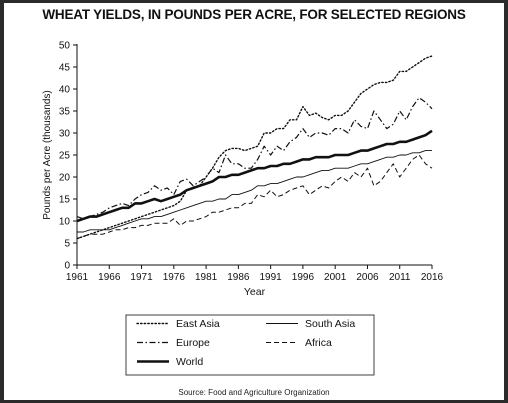 Image resolution: width=508 pixels, height=403 pixels. I want to click on legend-label-europe: Europe, so click(193, 343).